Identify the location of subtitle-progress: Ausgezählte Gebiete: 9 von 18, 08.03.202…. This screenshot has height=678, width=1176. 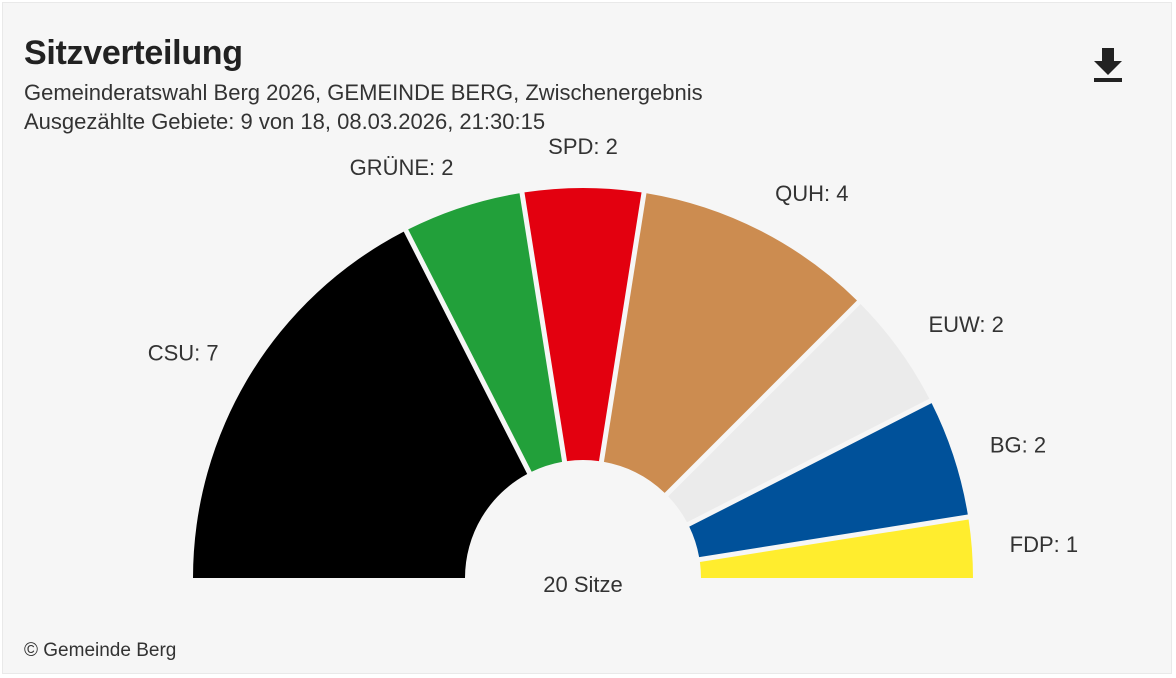
(285, 121).